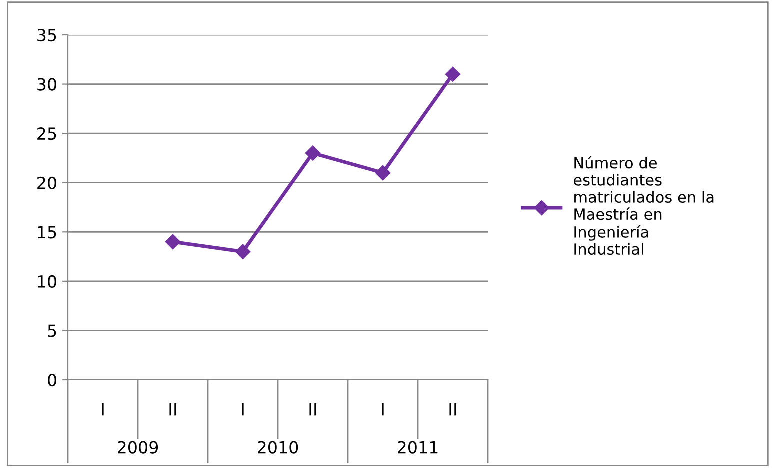 The height and width of the screenshot is (468, 772). I want to click on y-tick-label: 5, so click(52, 331).